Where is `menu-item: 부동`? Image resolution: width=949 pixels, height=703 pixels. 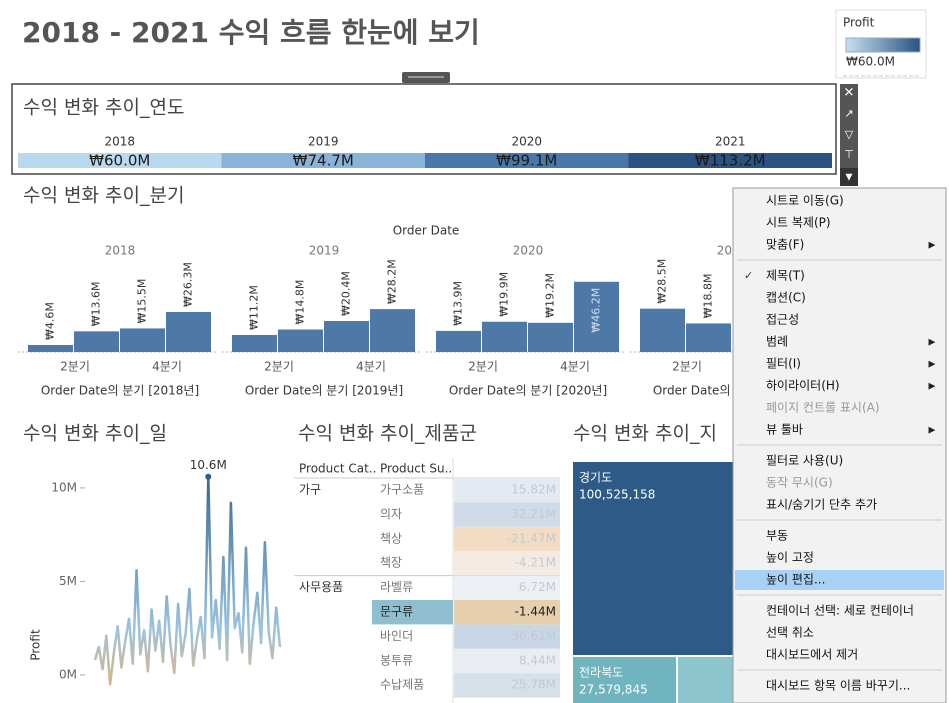
menu-item: 부동 is located at coordinates (777, 536).